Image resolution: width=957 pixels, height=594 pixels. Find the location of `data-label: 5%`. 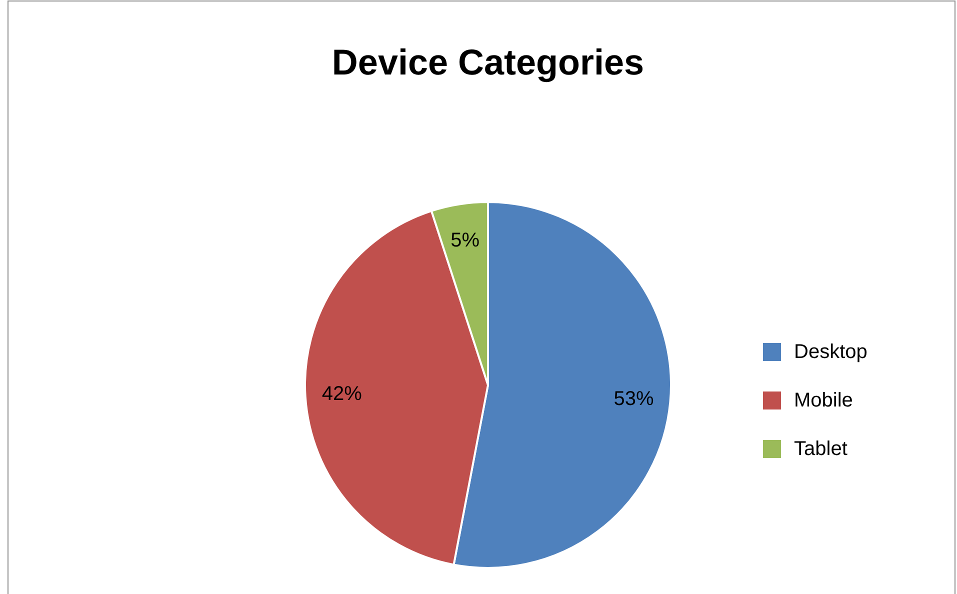

data-label: 5% is located at coordinates (465, 240).